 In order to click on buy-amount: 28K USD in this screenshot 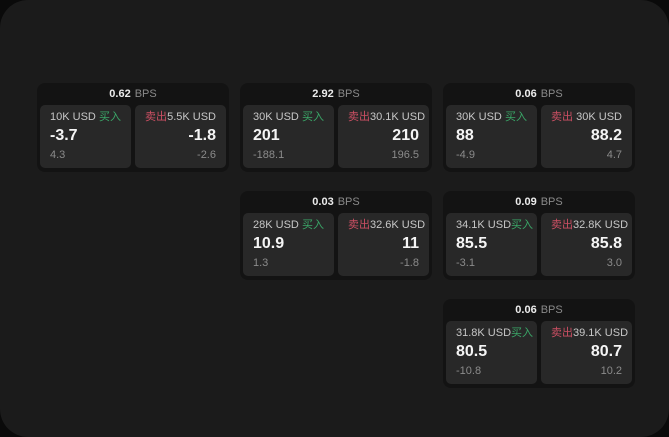, I will do `click(276, 225)`.